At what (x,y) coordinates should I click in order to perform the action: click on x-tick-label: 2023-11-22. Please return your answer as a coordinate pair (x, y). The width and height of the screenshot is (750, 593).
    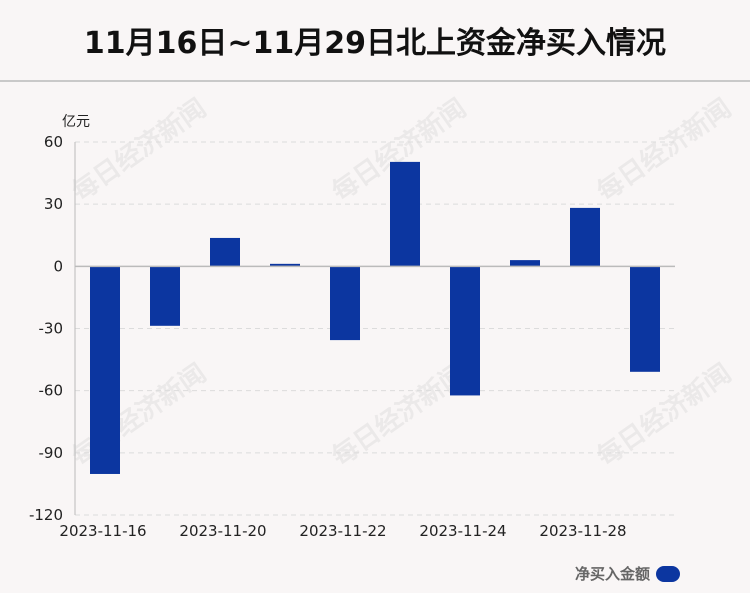
    Looking at the image, I should click on (342, 531).